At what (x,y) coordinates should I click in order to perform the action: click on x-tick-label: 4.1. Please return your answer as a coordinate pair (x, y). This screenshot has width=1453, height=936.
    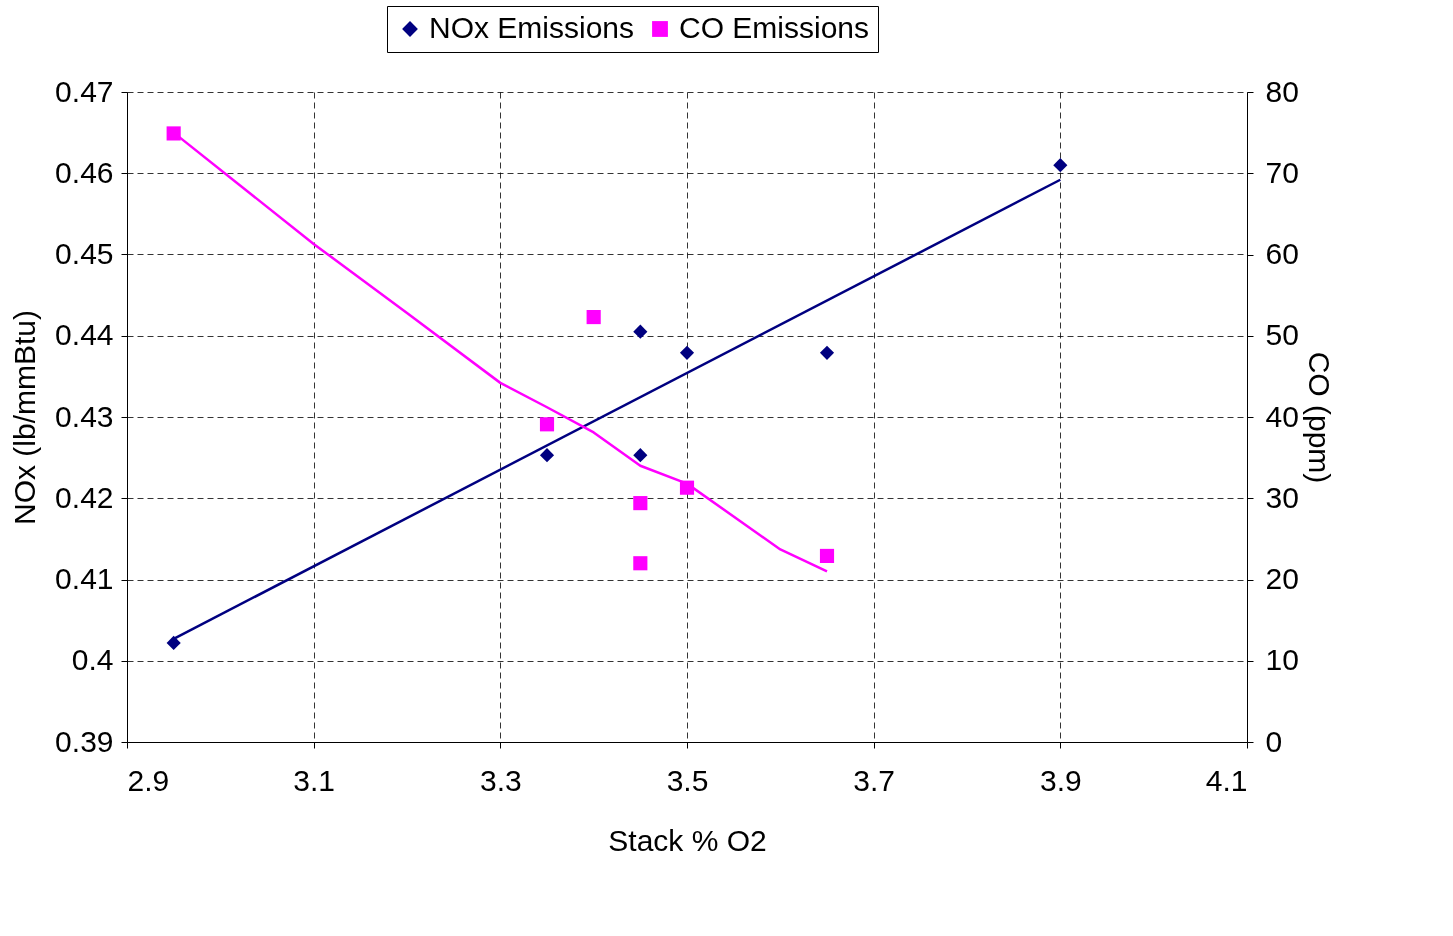
    Looking at the image, I should click on (1226, 780).